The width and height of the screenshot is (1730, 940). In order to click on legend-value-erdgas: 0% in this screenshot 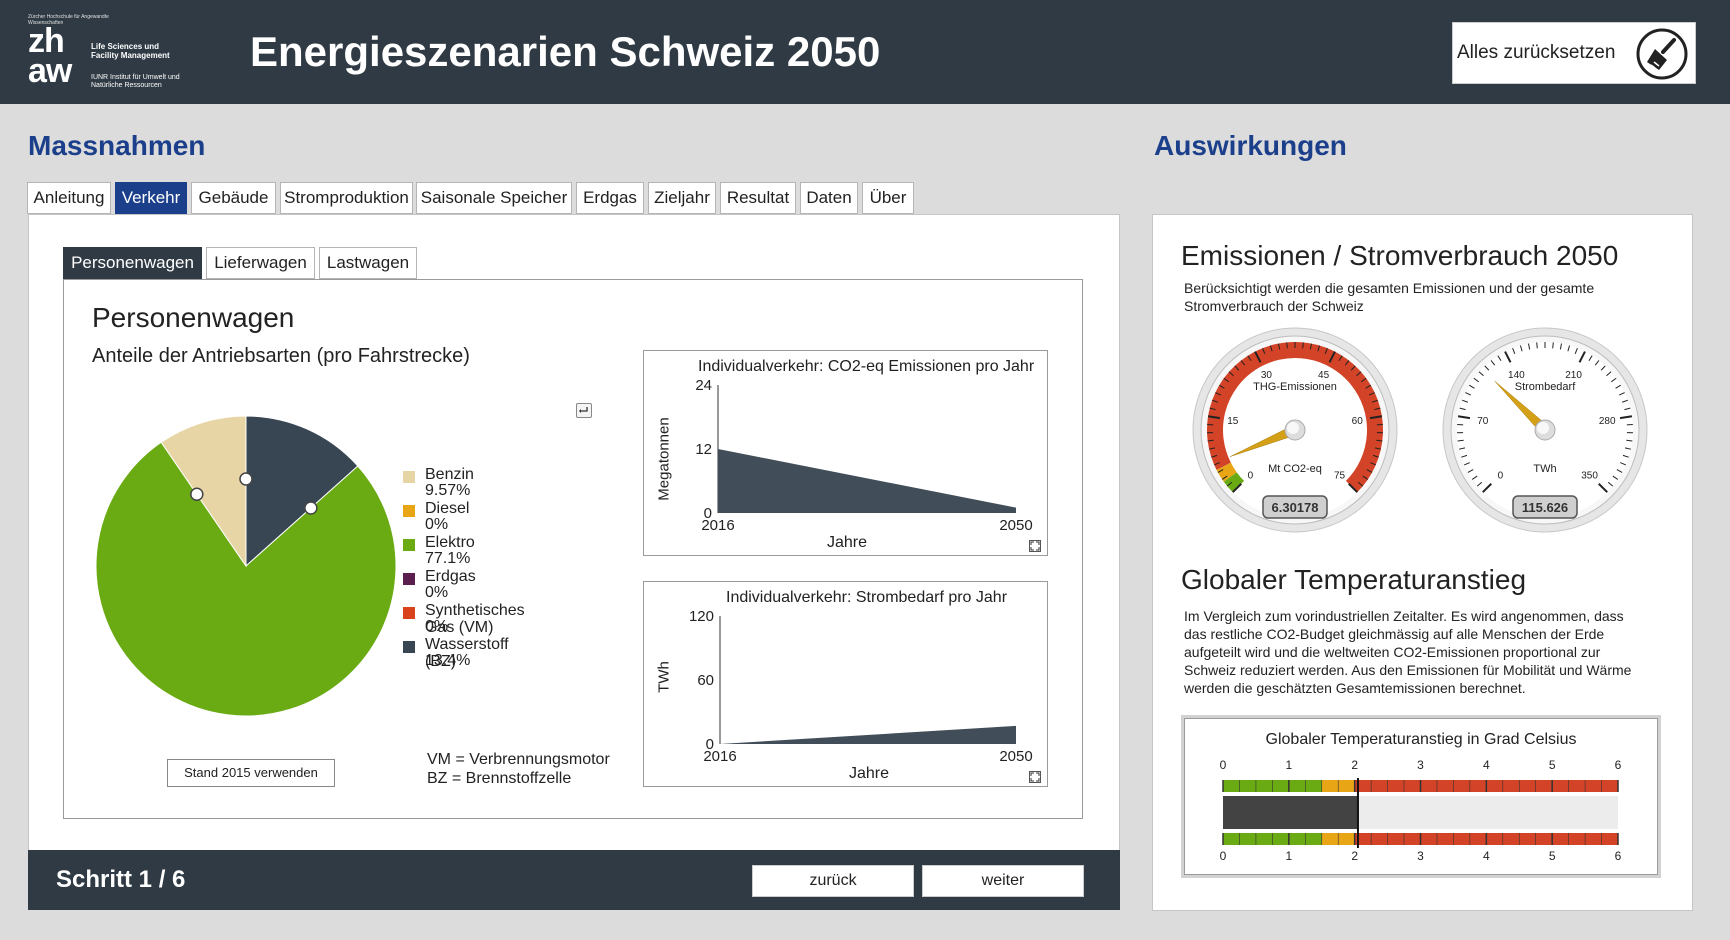, I will do `click(437, 592)`.